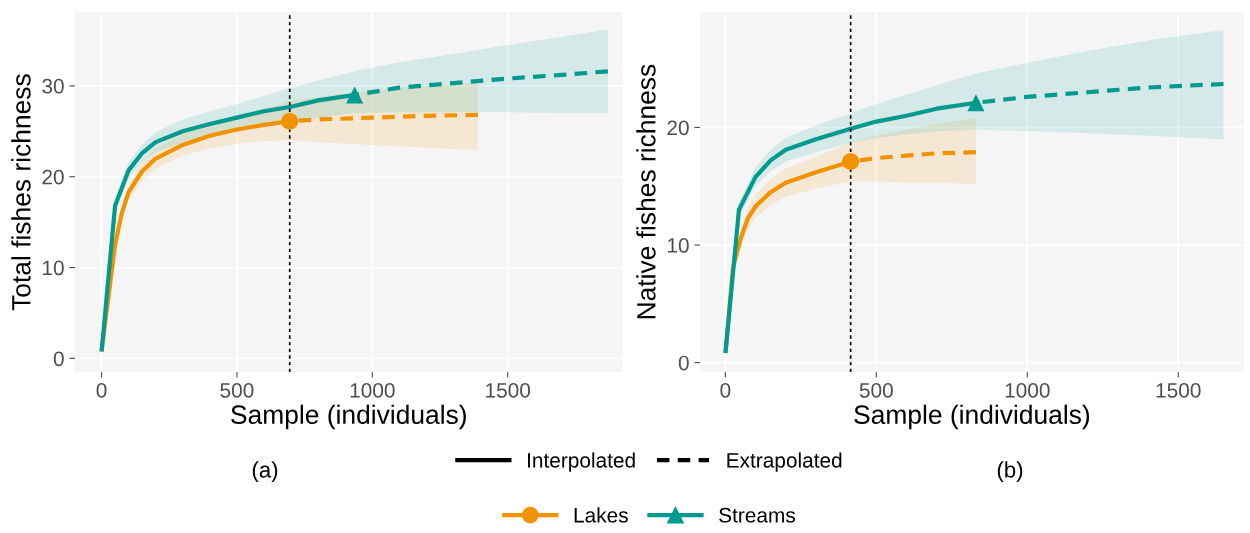 This screenshot has width=1250, height=533. What do you see at coordinates (757, 515) in the screenshot?
I see `legend-label: Streams` at bounding box center [757, 515].